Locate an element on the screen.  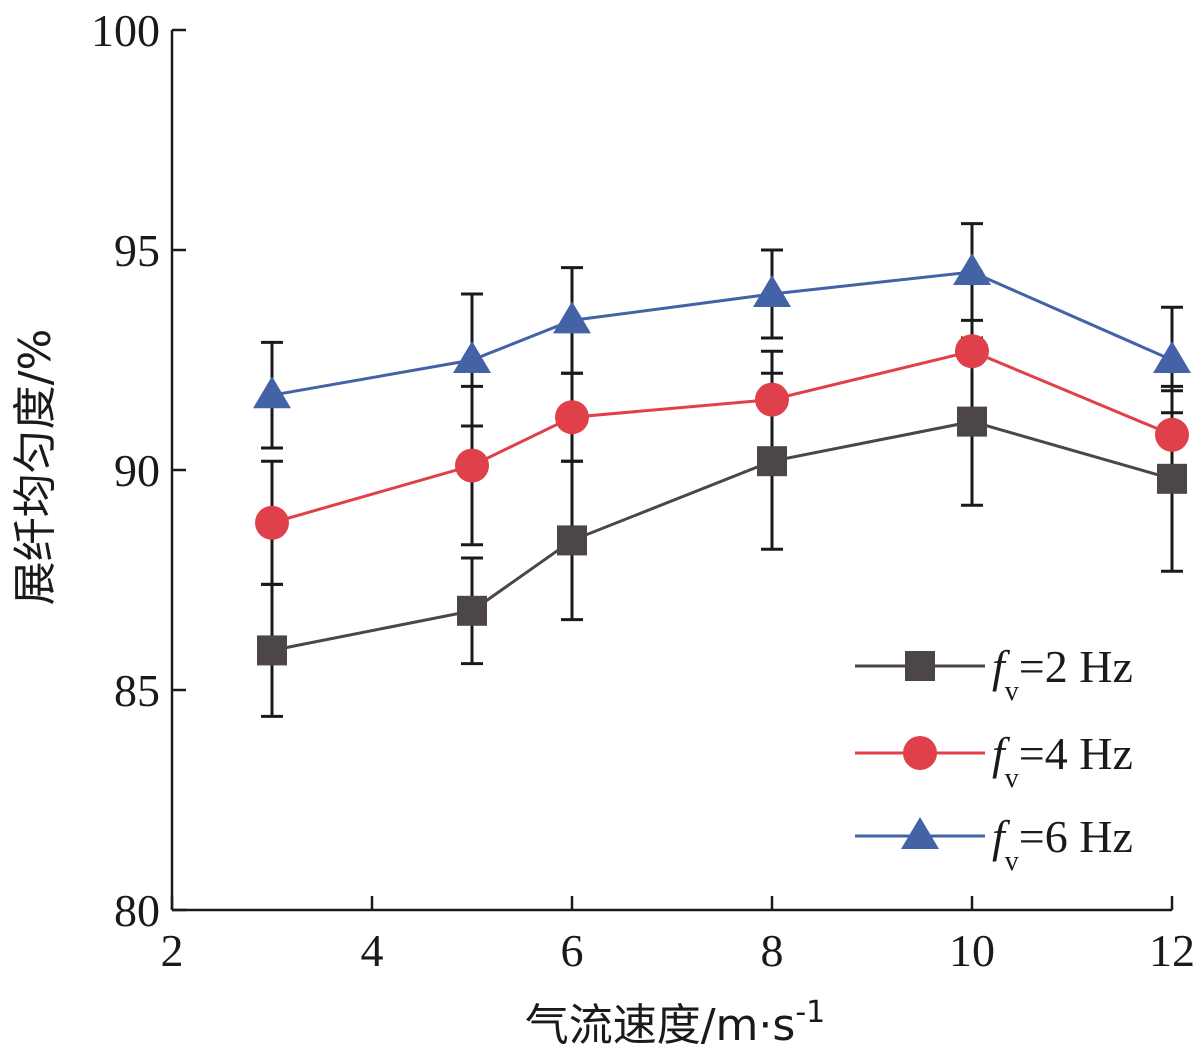
legend-entry: fv=6 Hz is located at coordinates (1062, 844).